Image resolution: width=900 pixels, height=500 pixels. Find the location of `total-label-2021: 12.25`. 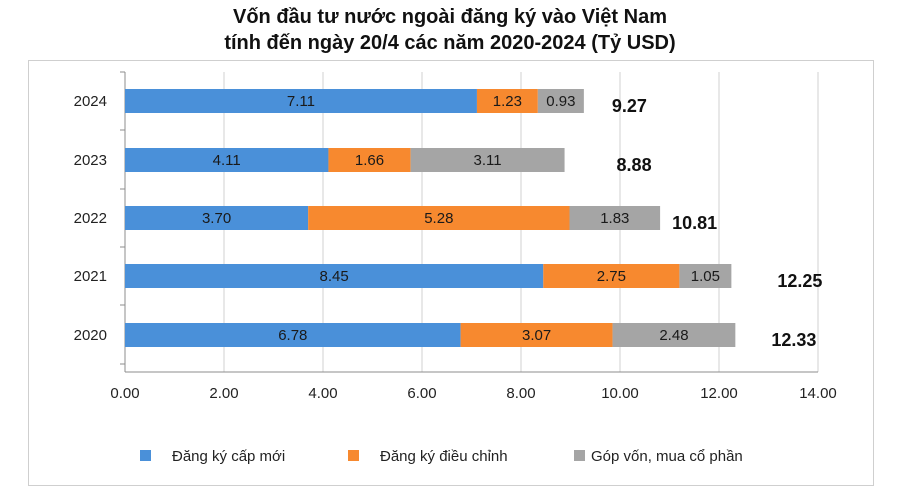

total-label-2021: 12.25 is located at coordinates (799, 281).